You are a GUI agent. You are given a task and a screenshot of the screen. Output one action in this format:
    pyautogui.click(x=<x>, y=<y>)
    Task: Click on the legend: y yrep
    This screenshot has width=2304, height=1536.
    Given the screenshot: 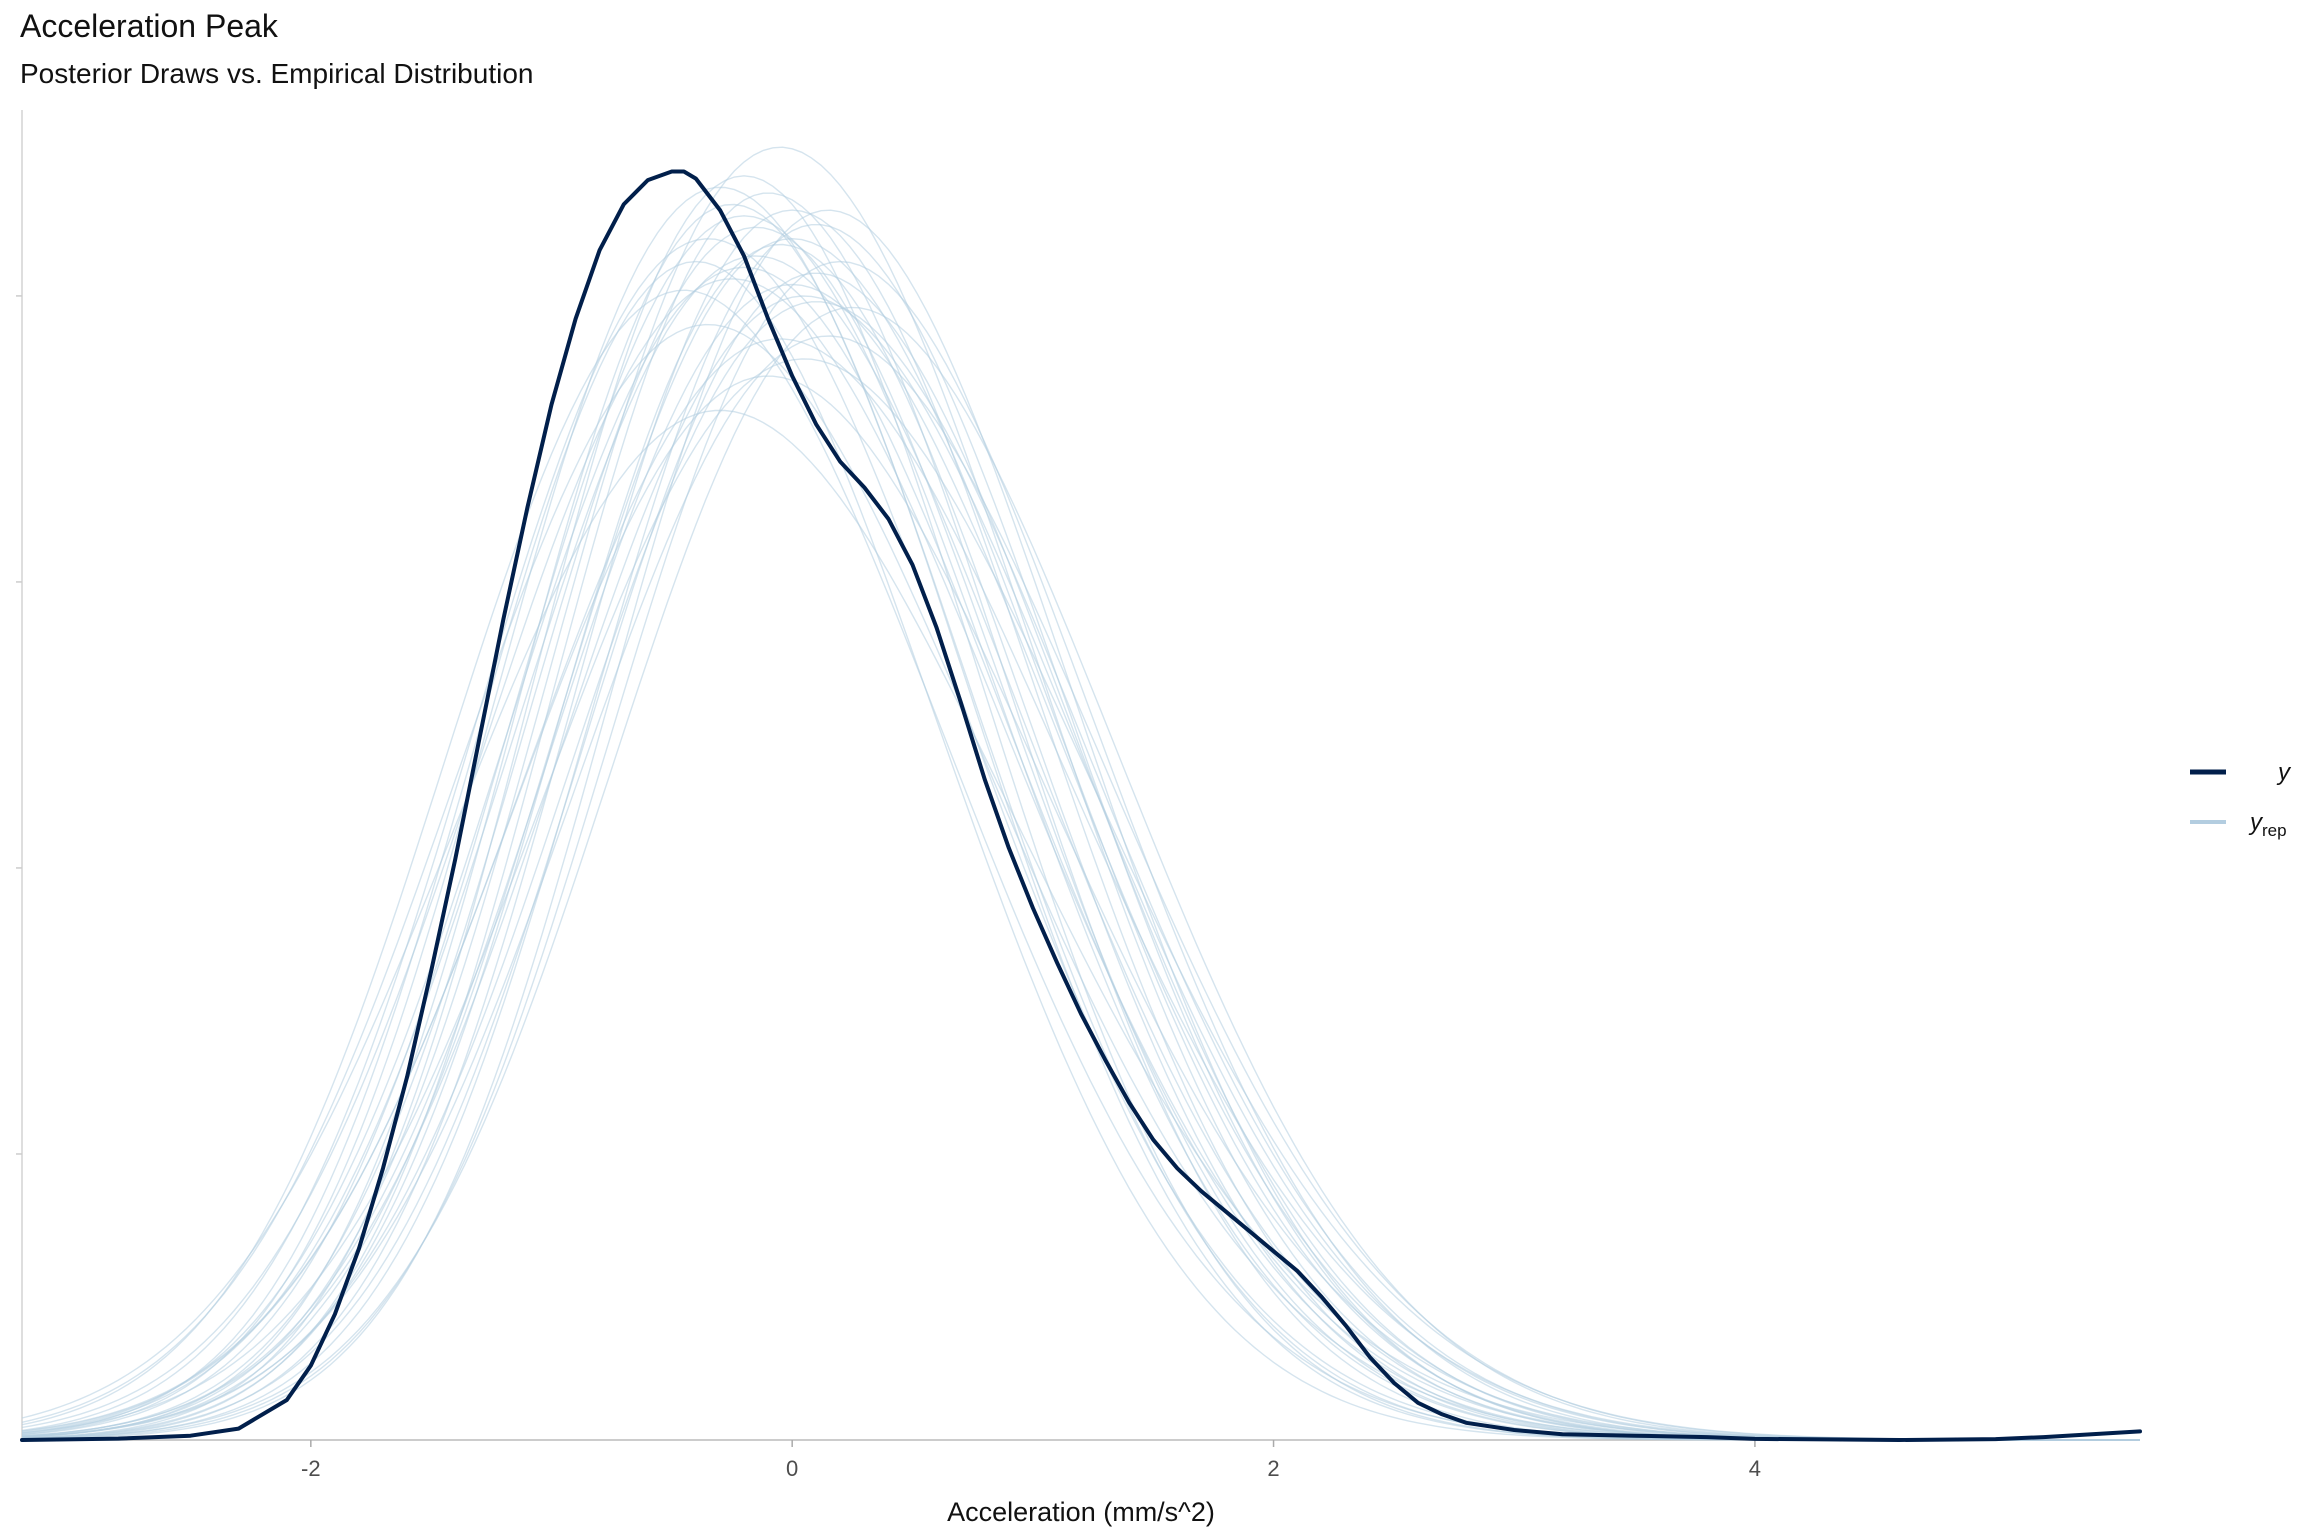 What is the action you would take?
    pyautogui.click(x=2241, y=799)
    